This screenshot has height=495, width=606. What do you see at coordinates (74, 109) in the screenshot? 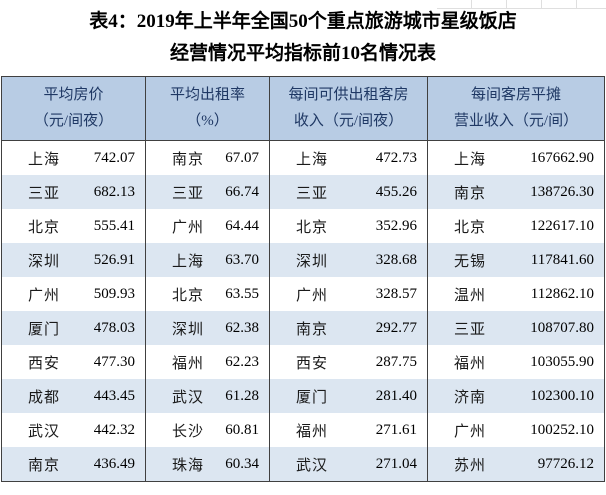
I see `column-header-0: 平均房价 （元/间夜）` at bounding box center [74, 109].